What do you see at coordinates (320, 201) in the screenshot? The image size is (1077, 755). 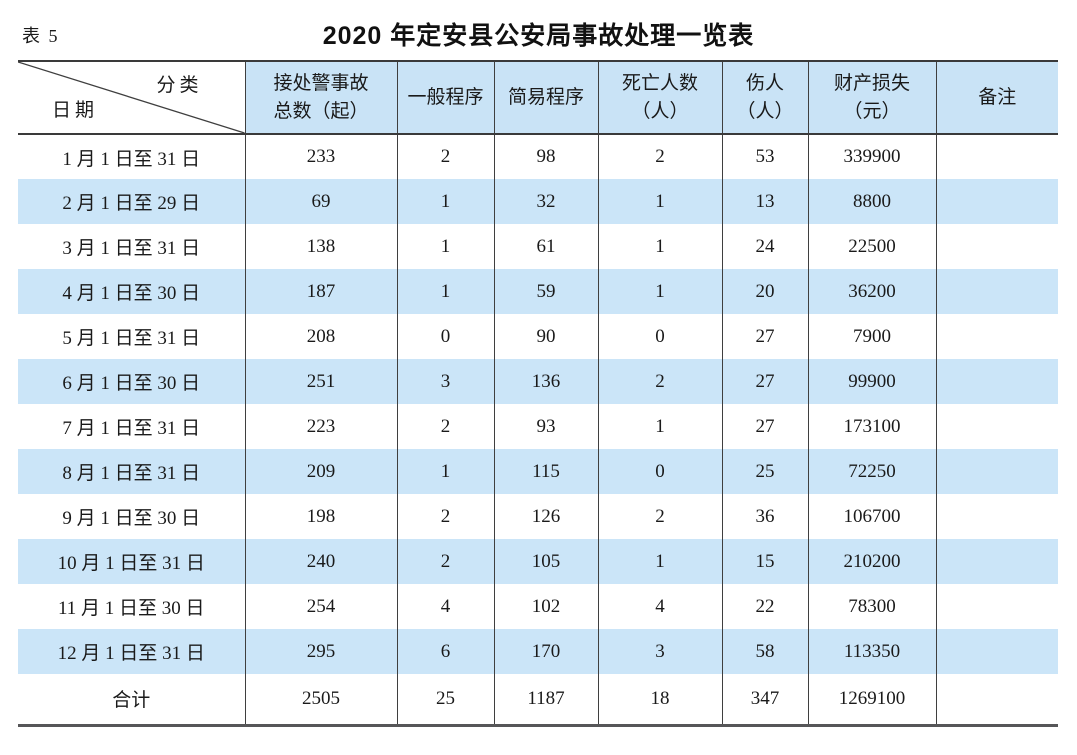 I see `total-incidents-cell: 69` at bounding box center [320, 201].